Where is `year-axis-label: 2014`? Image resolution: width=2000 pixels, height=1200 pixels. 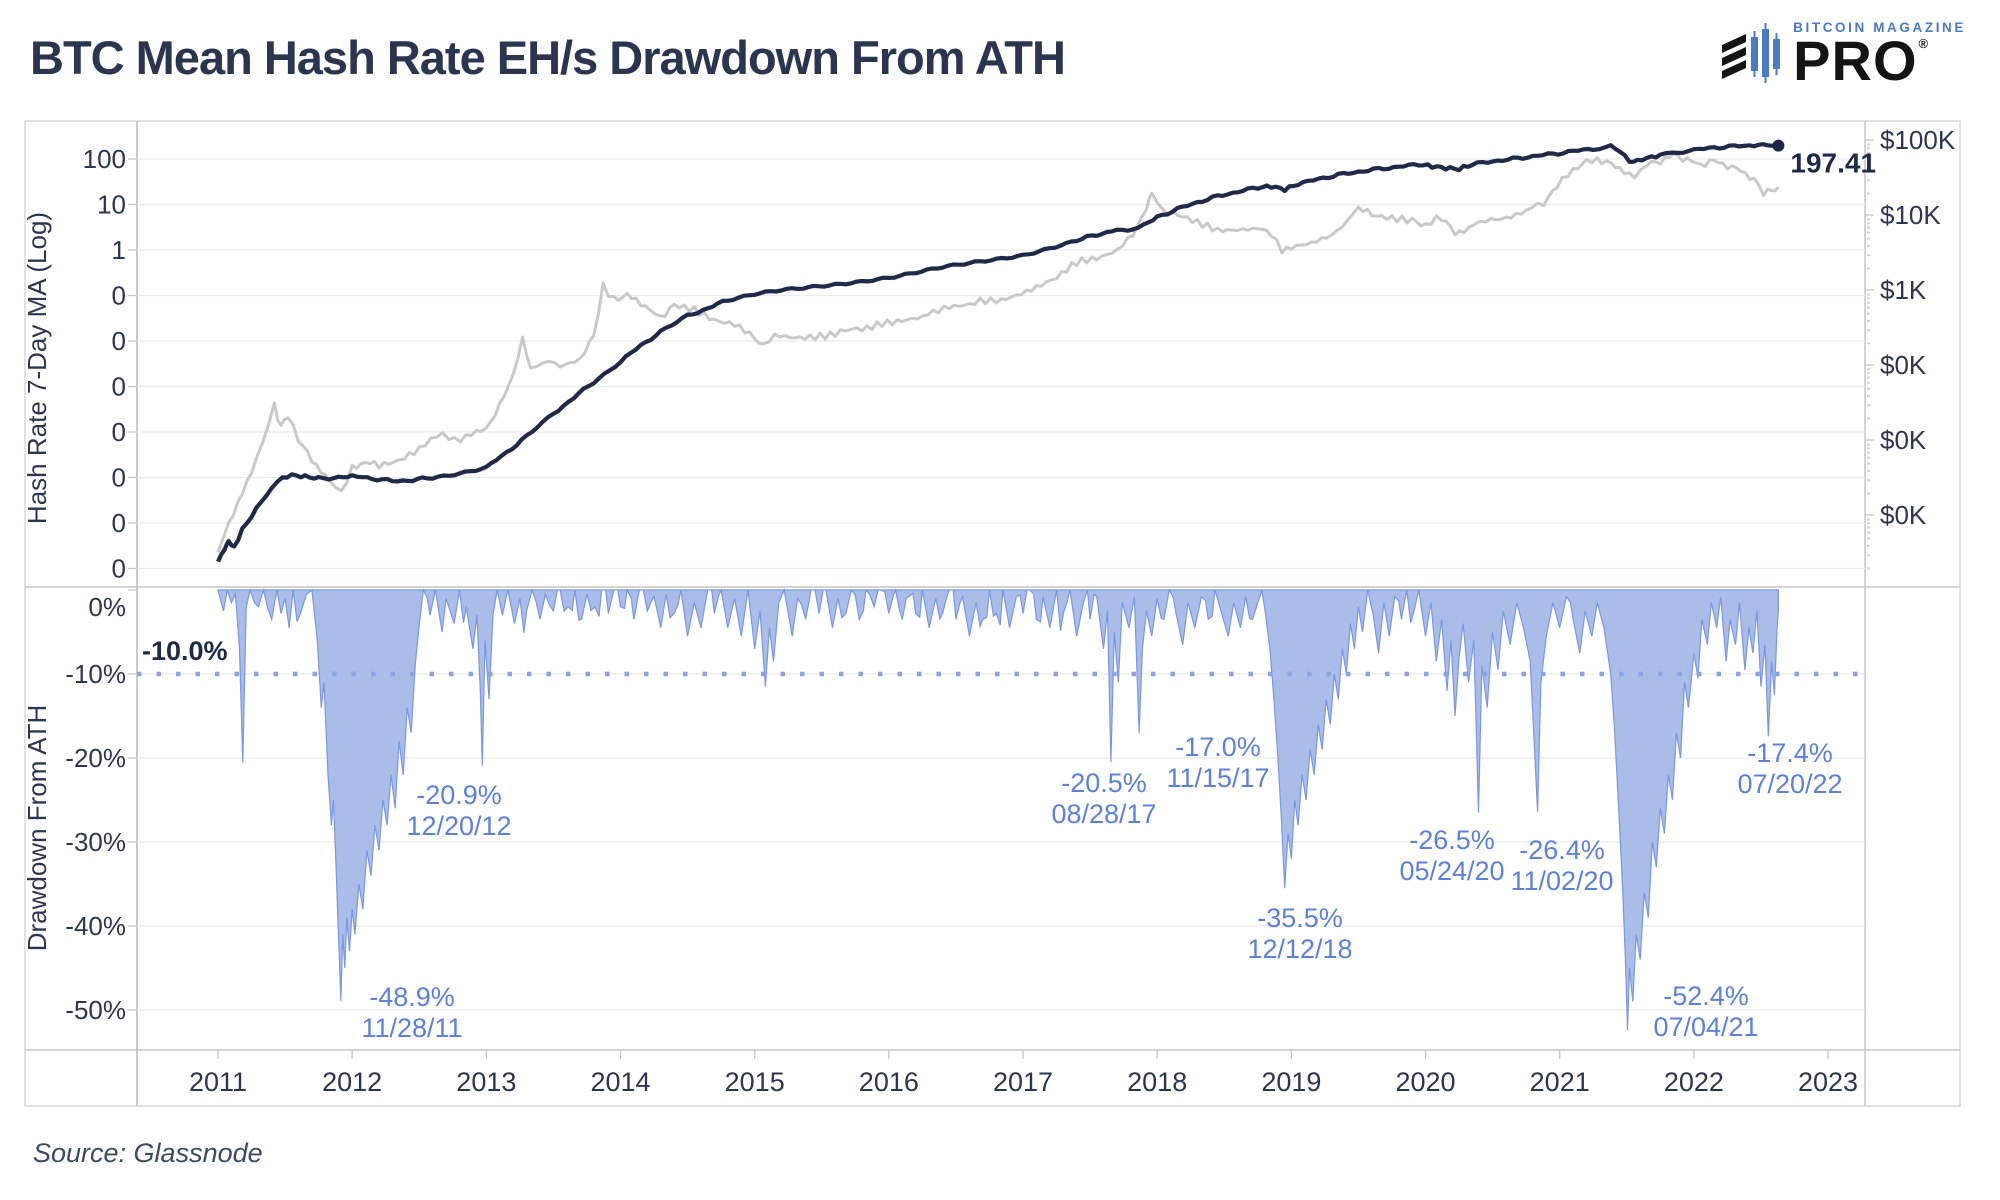 year-axis-label: 2014 is located at coordinates (620, 1082).